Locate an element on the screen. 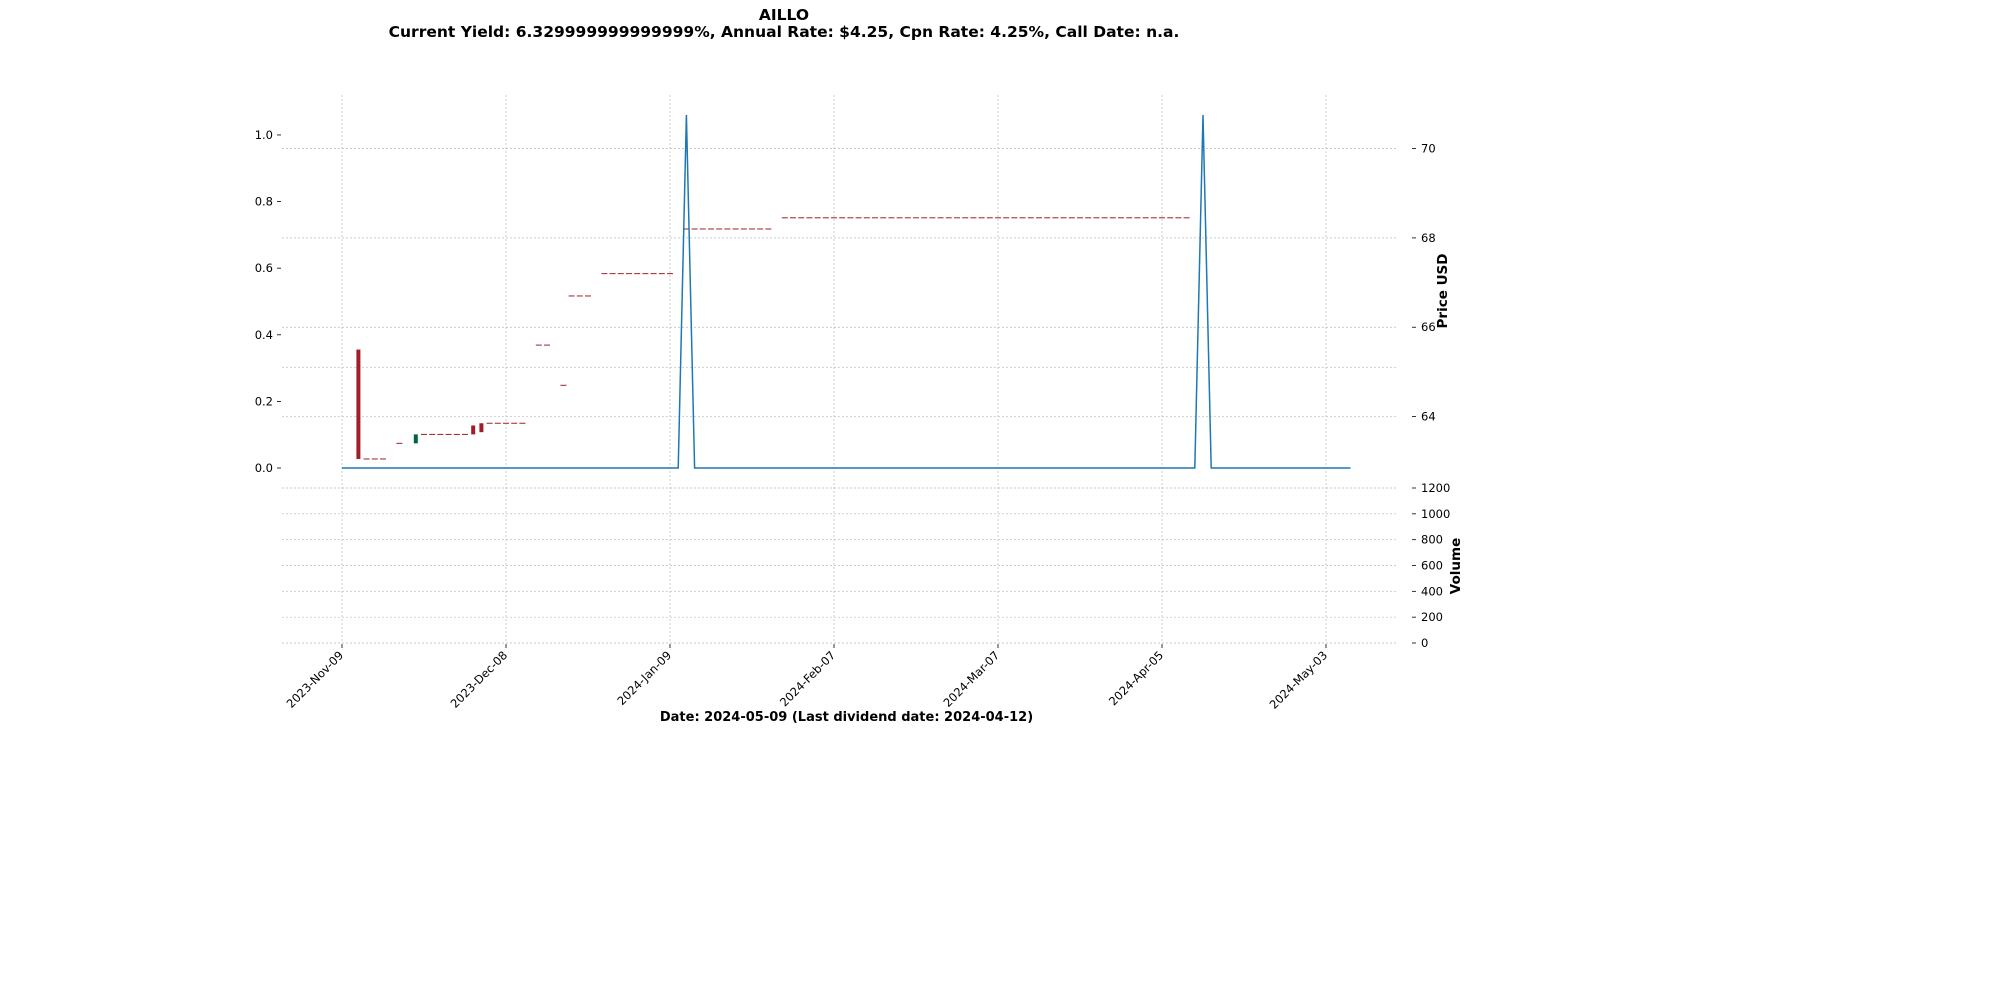  volume-axis-tick-label: 200 is located at coordinates (1432, 617).